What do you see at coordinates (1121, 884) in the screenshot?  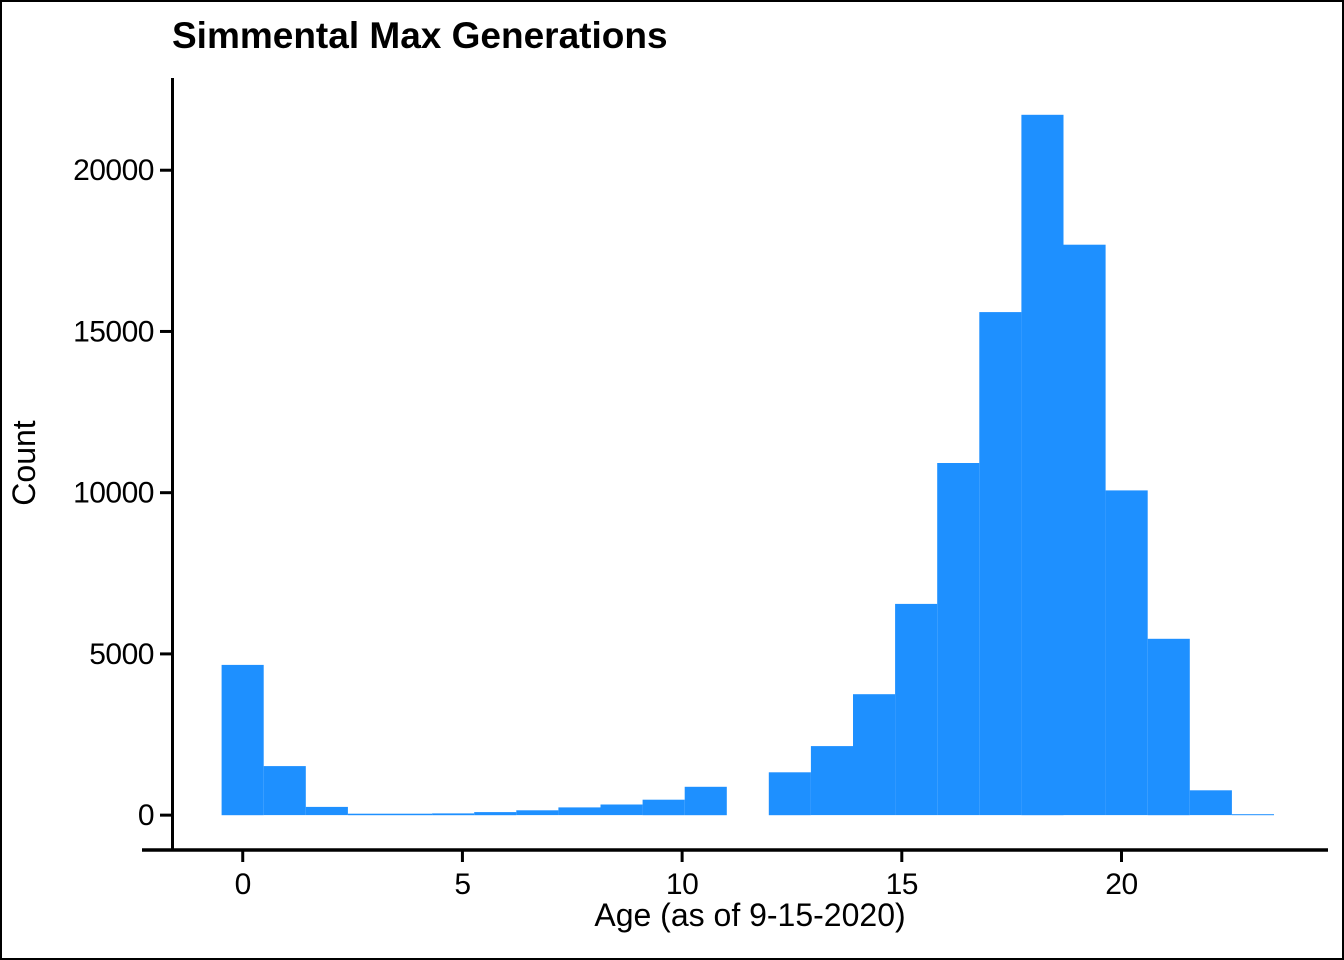 I see `x-tick-label: 20` at bounding box center [1121, 884].